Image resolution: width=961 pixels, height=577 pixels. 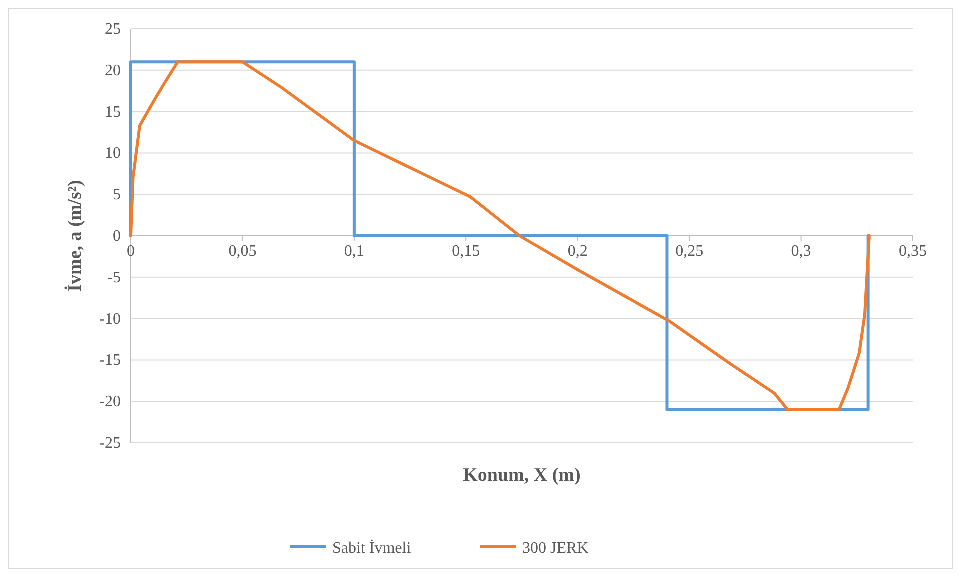 I want to click on y-tick-label: -25, so click(x=110, y=443).